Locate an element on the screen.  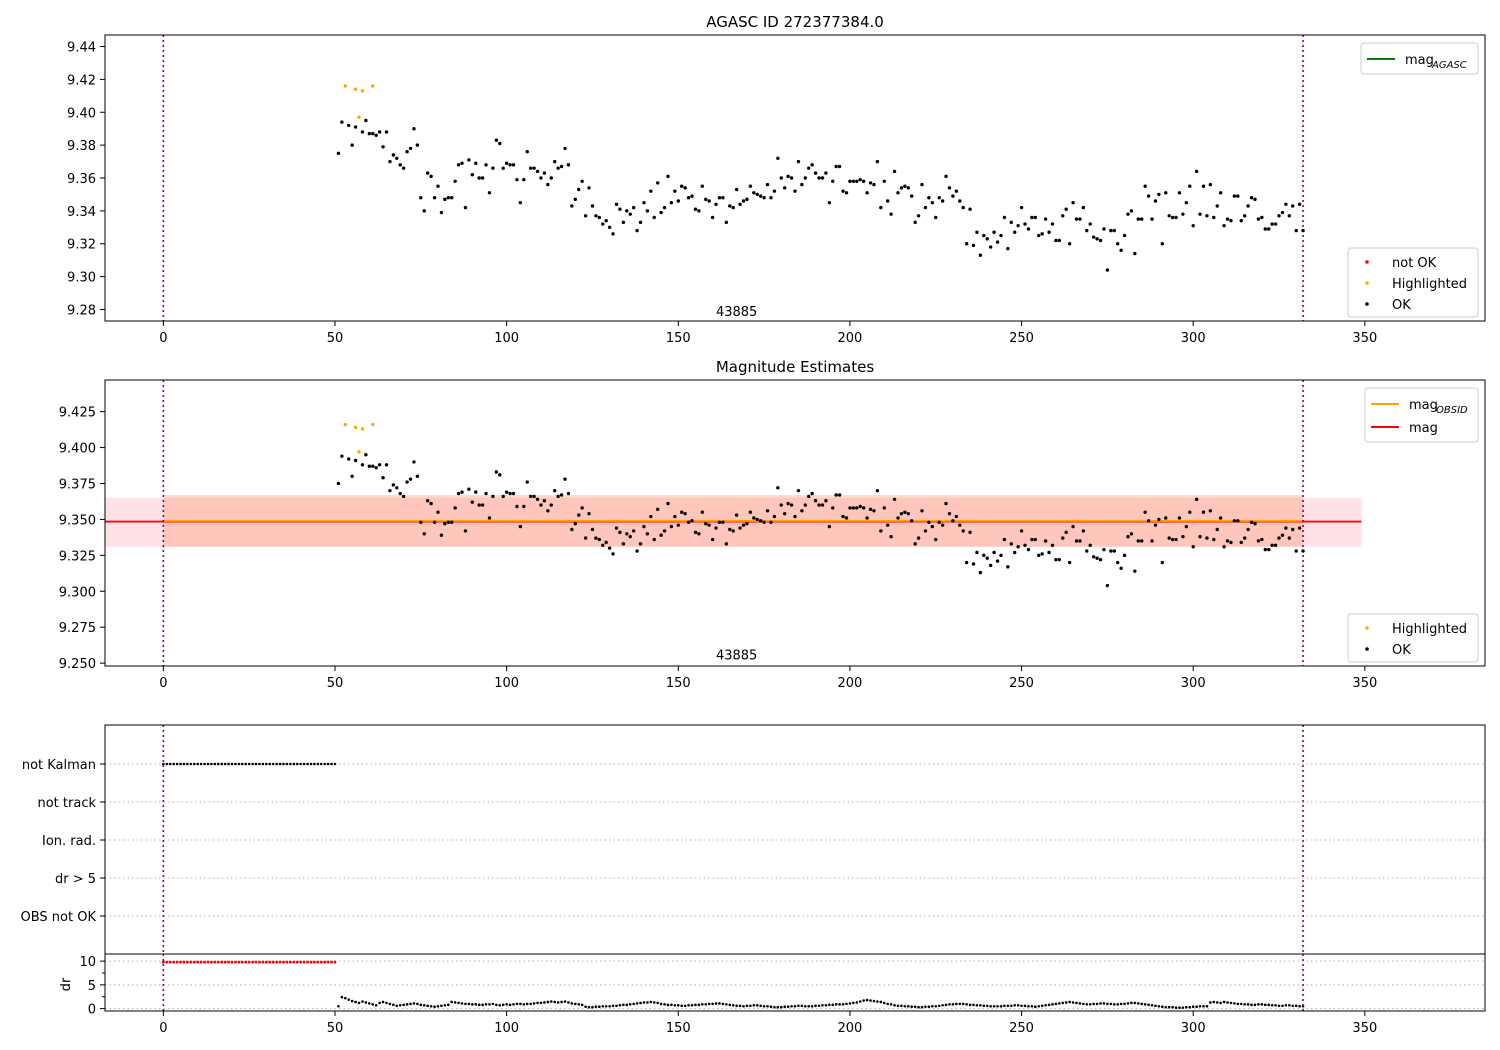
legend-box is located at coordinates (1413, 638).